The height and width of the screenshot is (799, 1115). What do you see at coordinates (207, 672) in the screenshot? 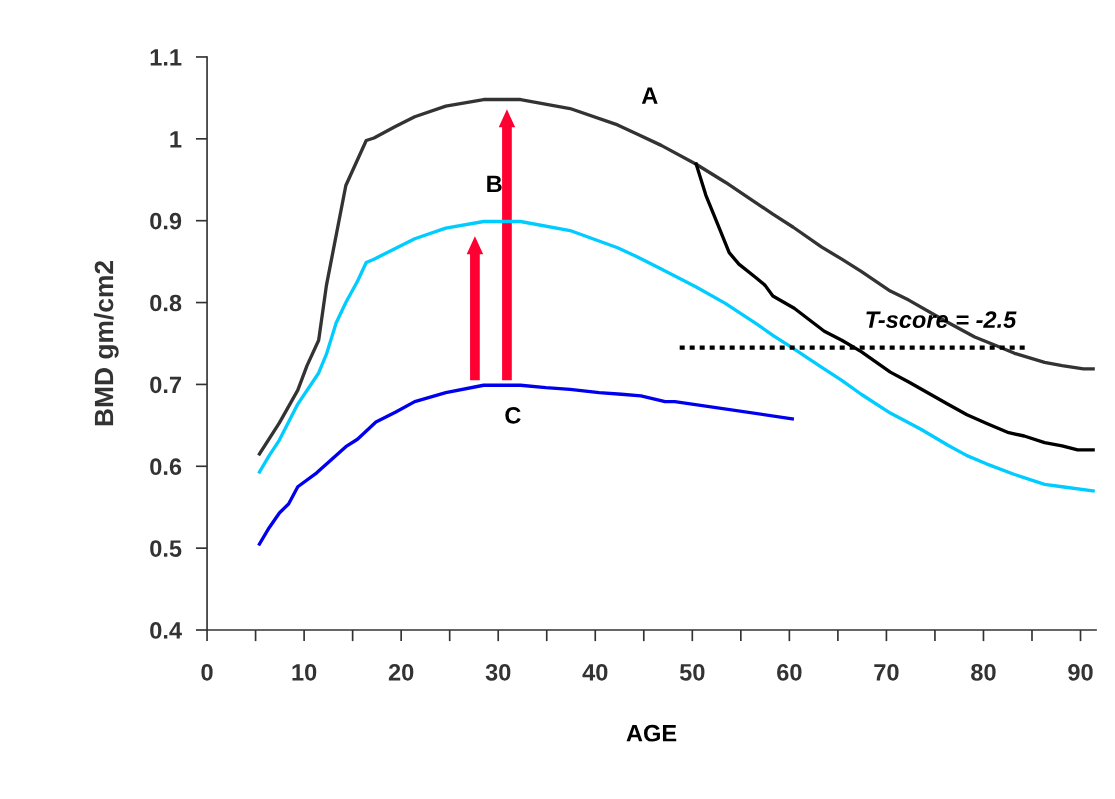
I see `x-tick-label: 0` at bounding box center [207, 672].